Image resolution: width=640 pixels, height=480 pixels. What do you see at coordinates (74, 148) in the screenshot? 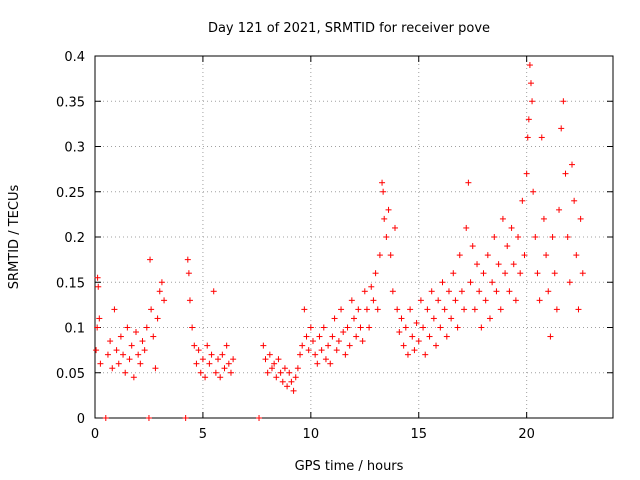
I see `y-tick-label: 0.3` at bounding box center [74, 148].